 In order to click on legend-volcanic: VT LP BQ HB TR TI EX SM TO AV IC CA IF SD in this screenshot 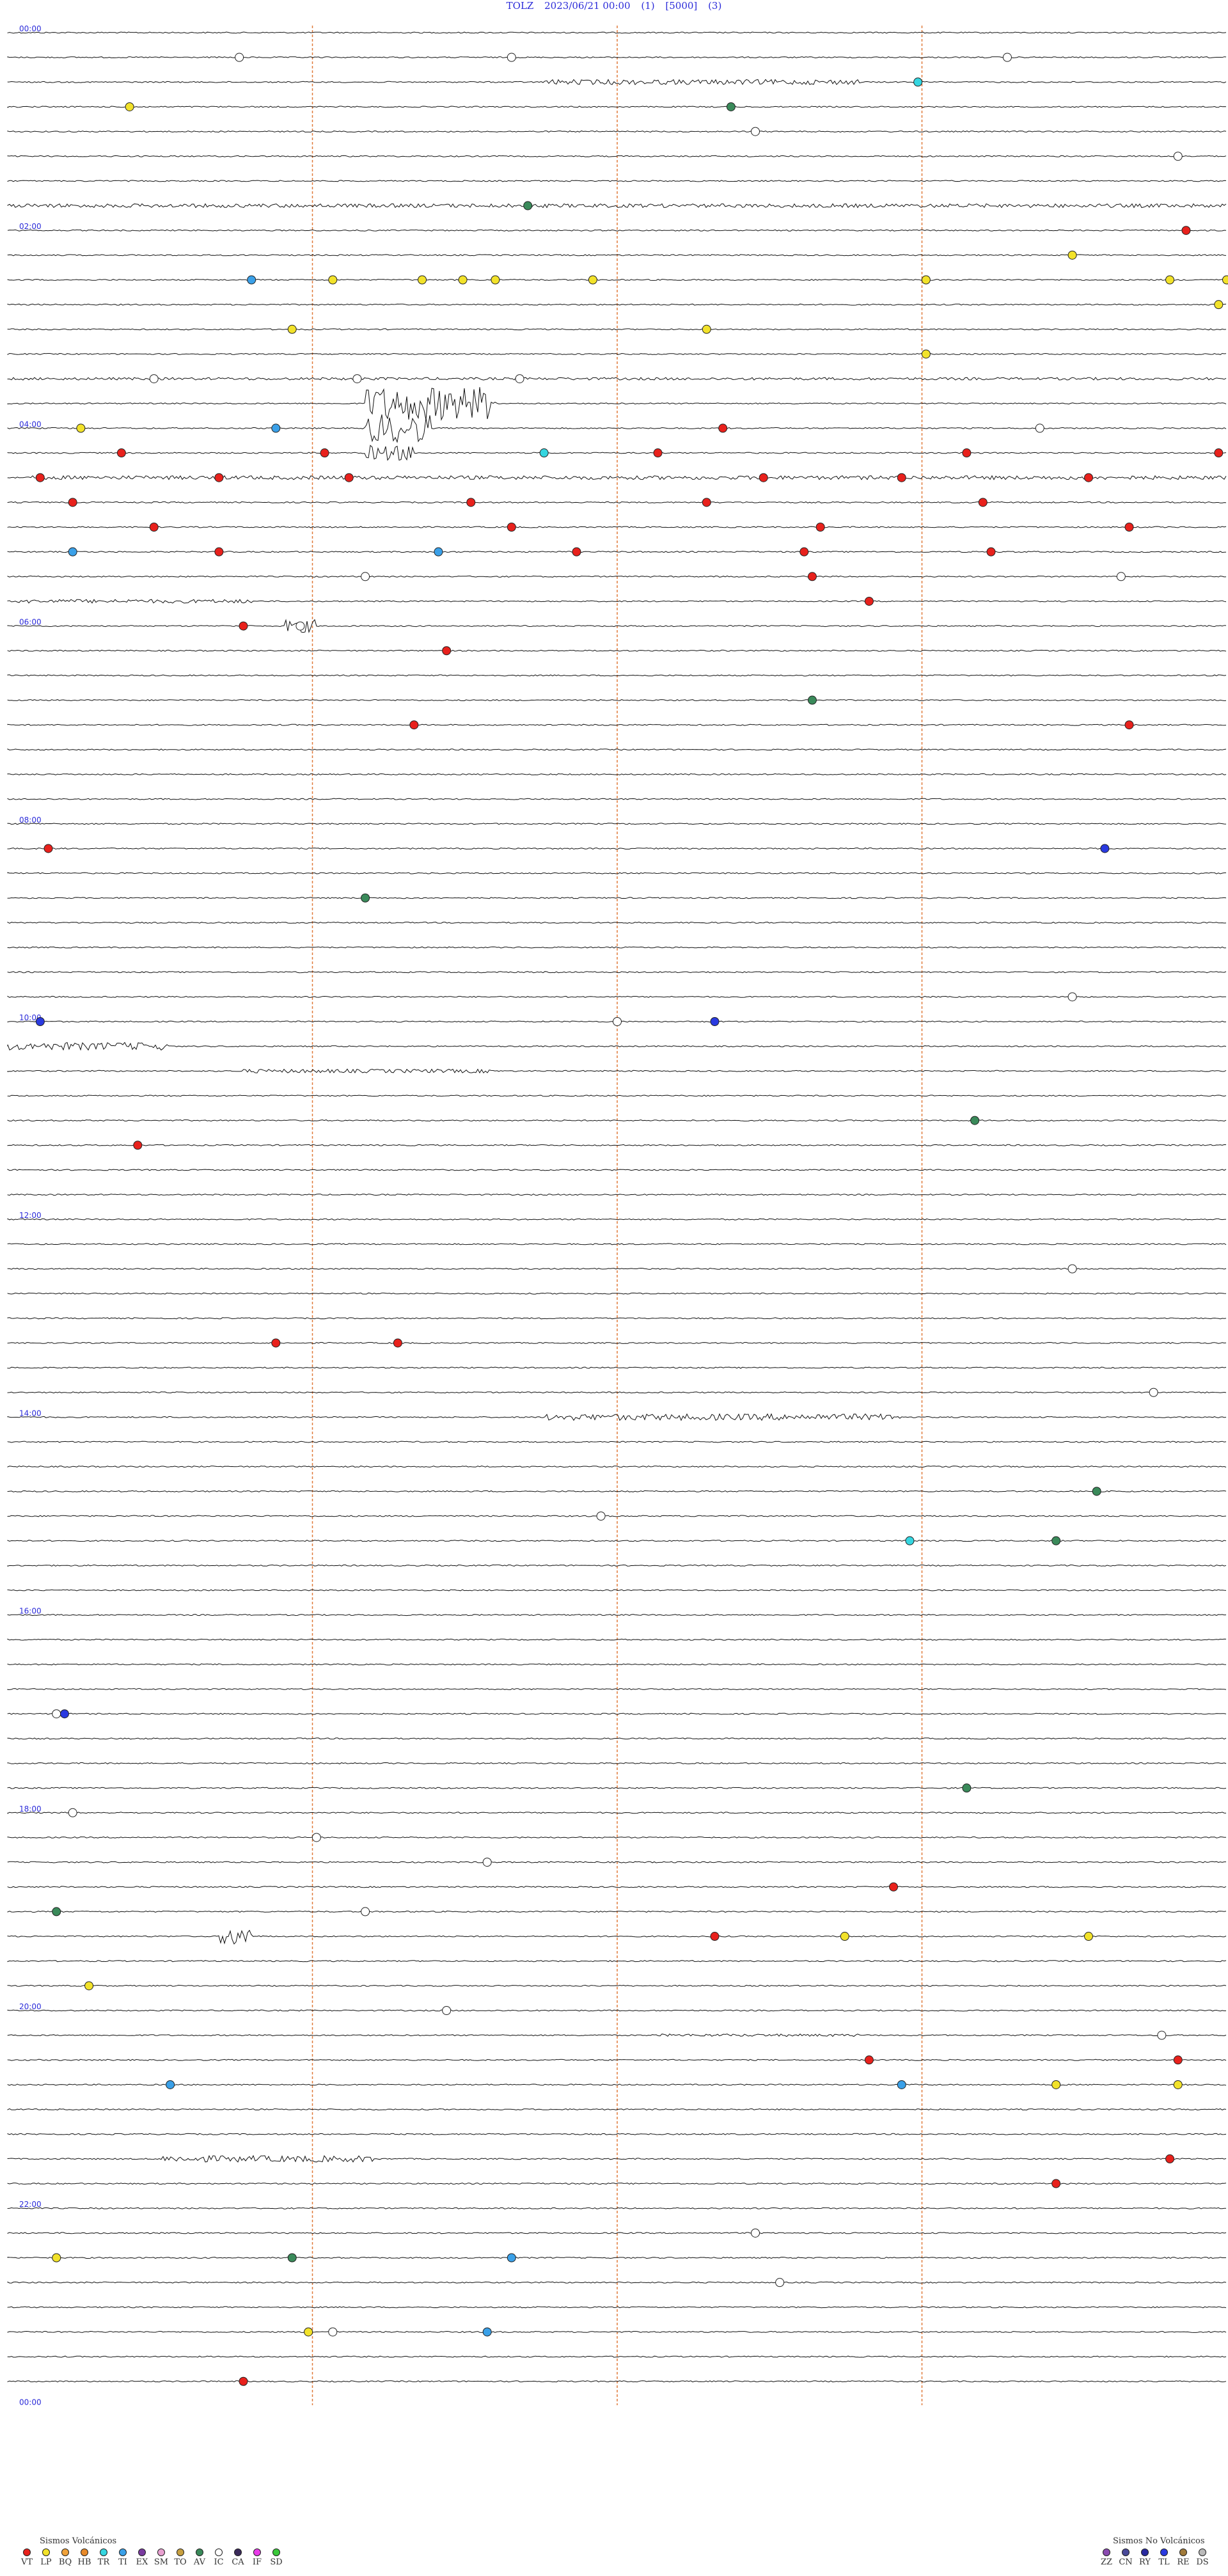, I will do `click(151, 2557)`.